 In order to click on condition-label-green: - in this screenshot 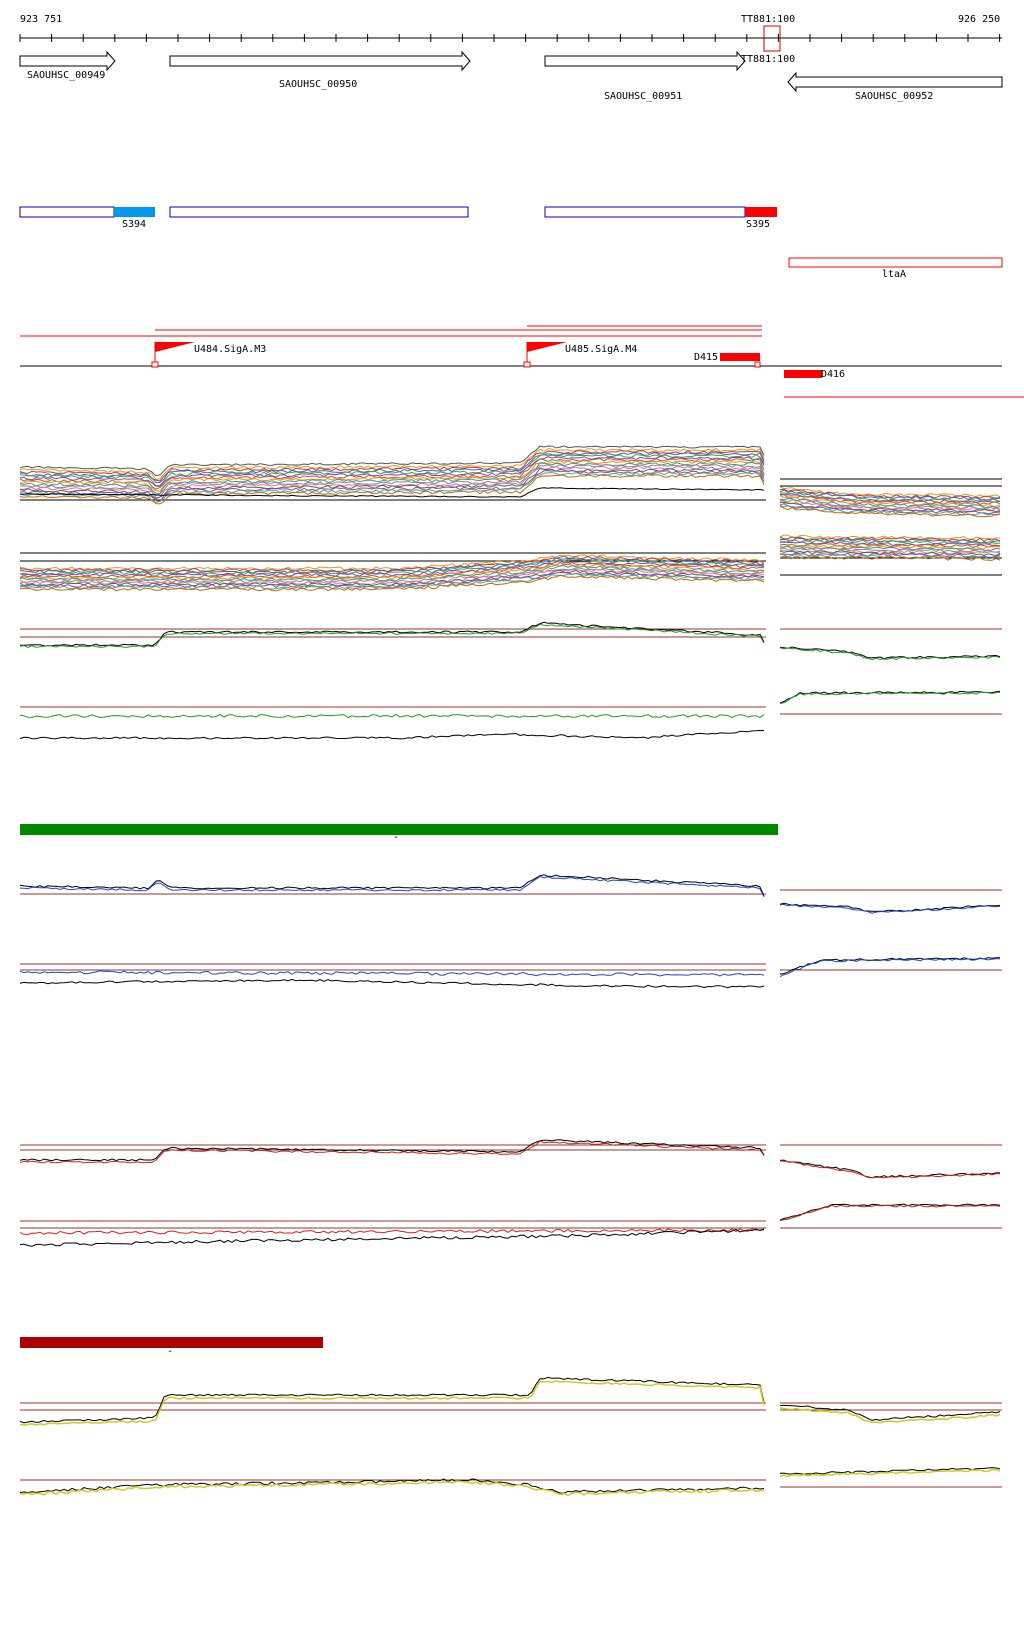, I will do `click(396, 837)`.